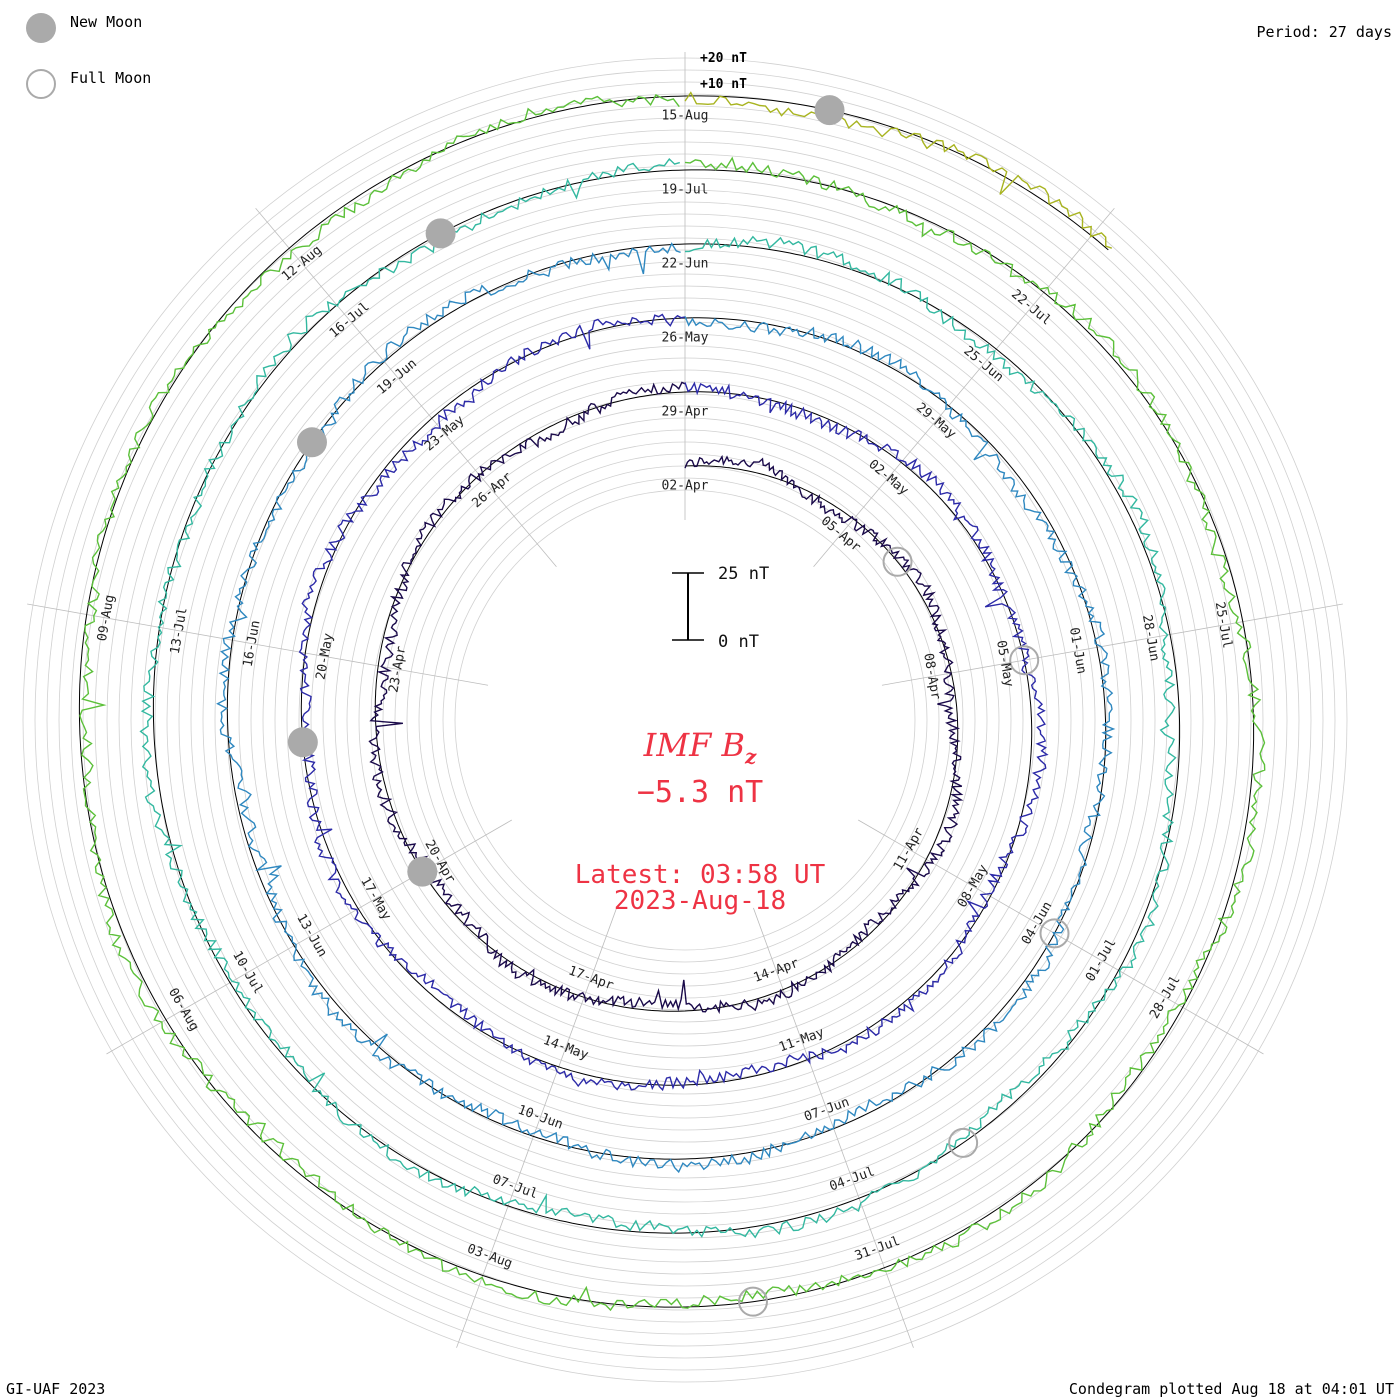 The width and height of the screenshot is (1400, 1400). What do you see at coordinates (1031, 308) in the screenshot?
I see `date-tick-label: 22-Jul` at bounding box center [1031, 308].